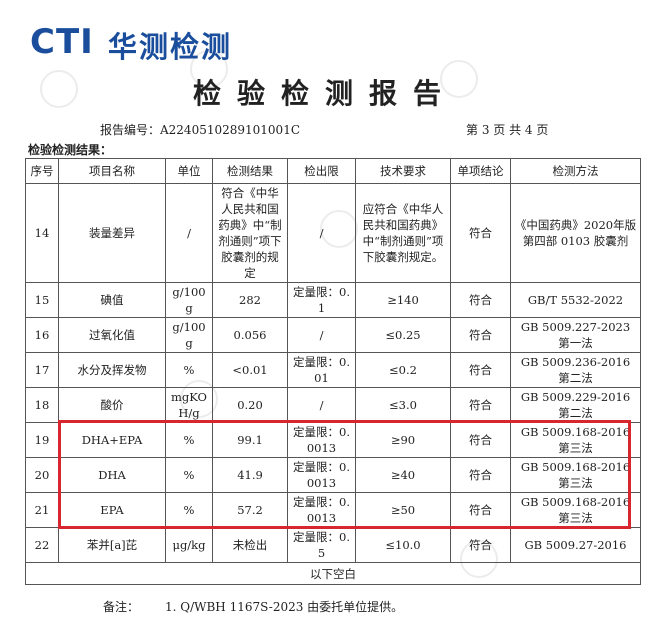 The height and width of the screenshot is (631, 650). I want to click on table-cell: ≥140, so click(403, 300).